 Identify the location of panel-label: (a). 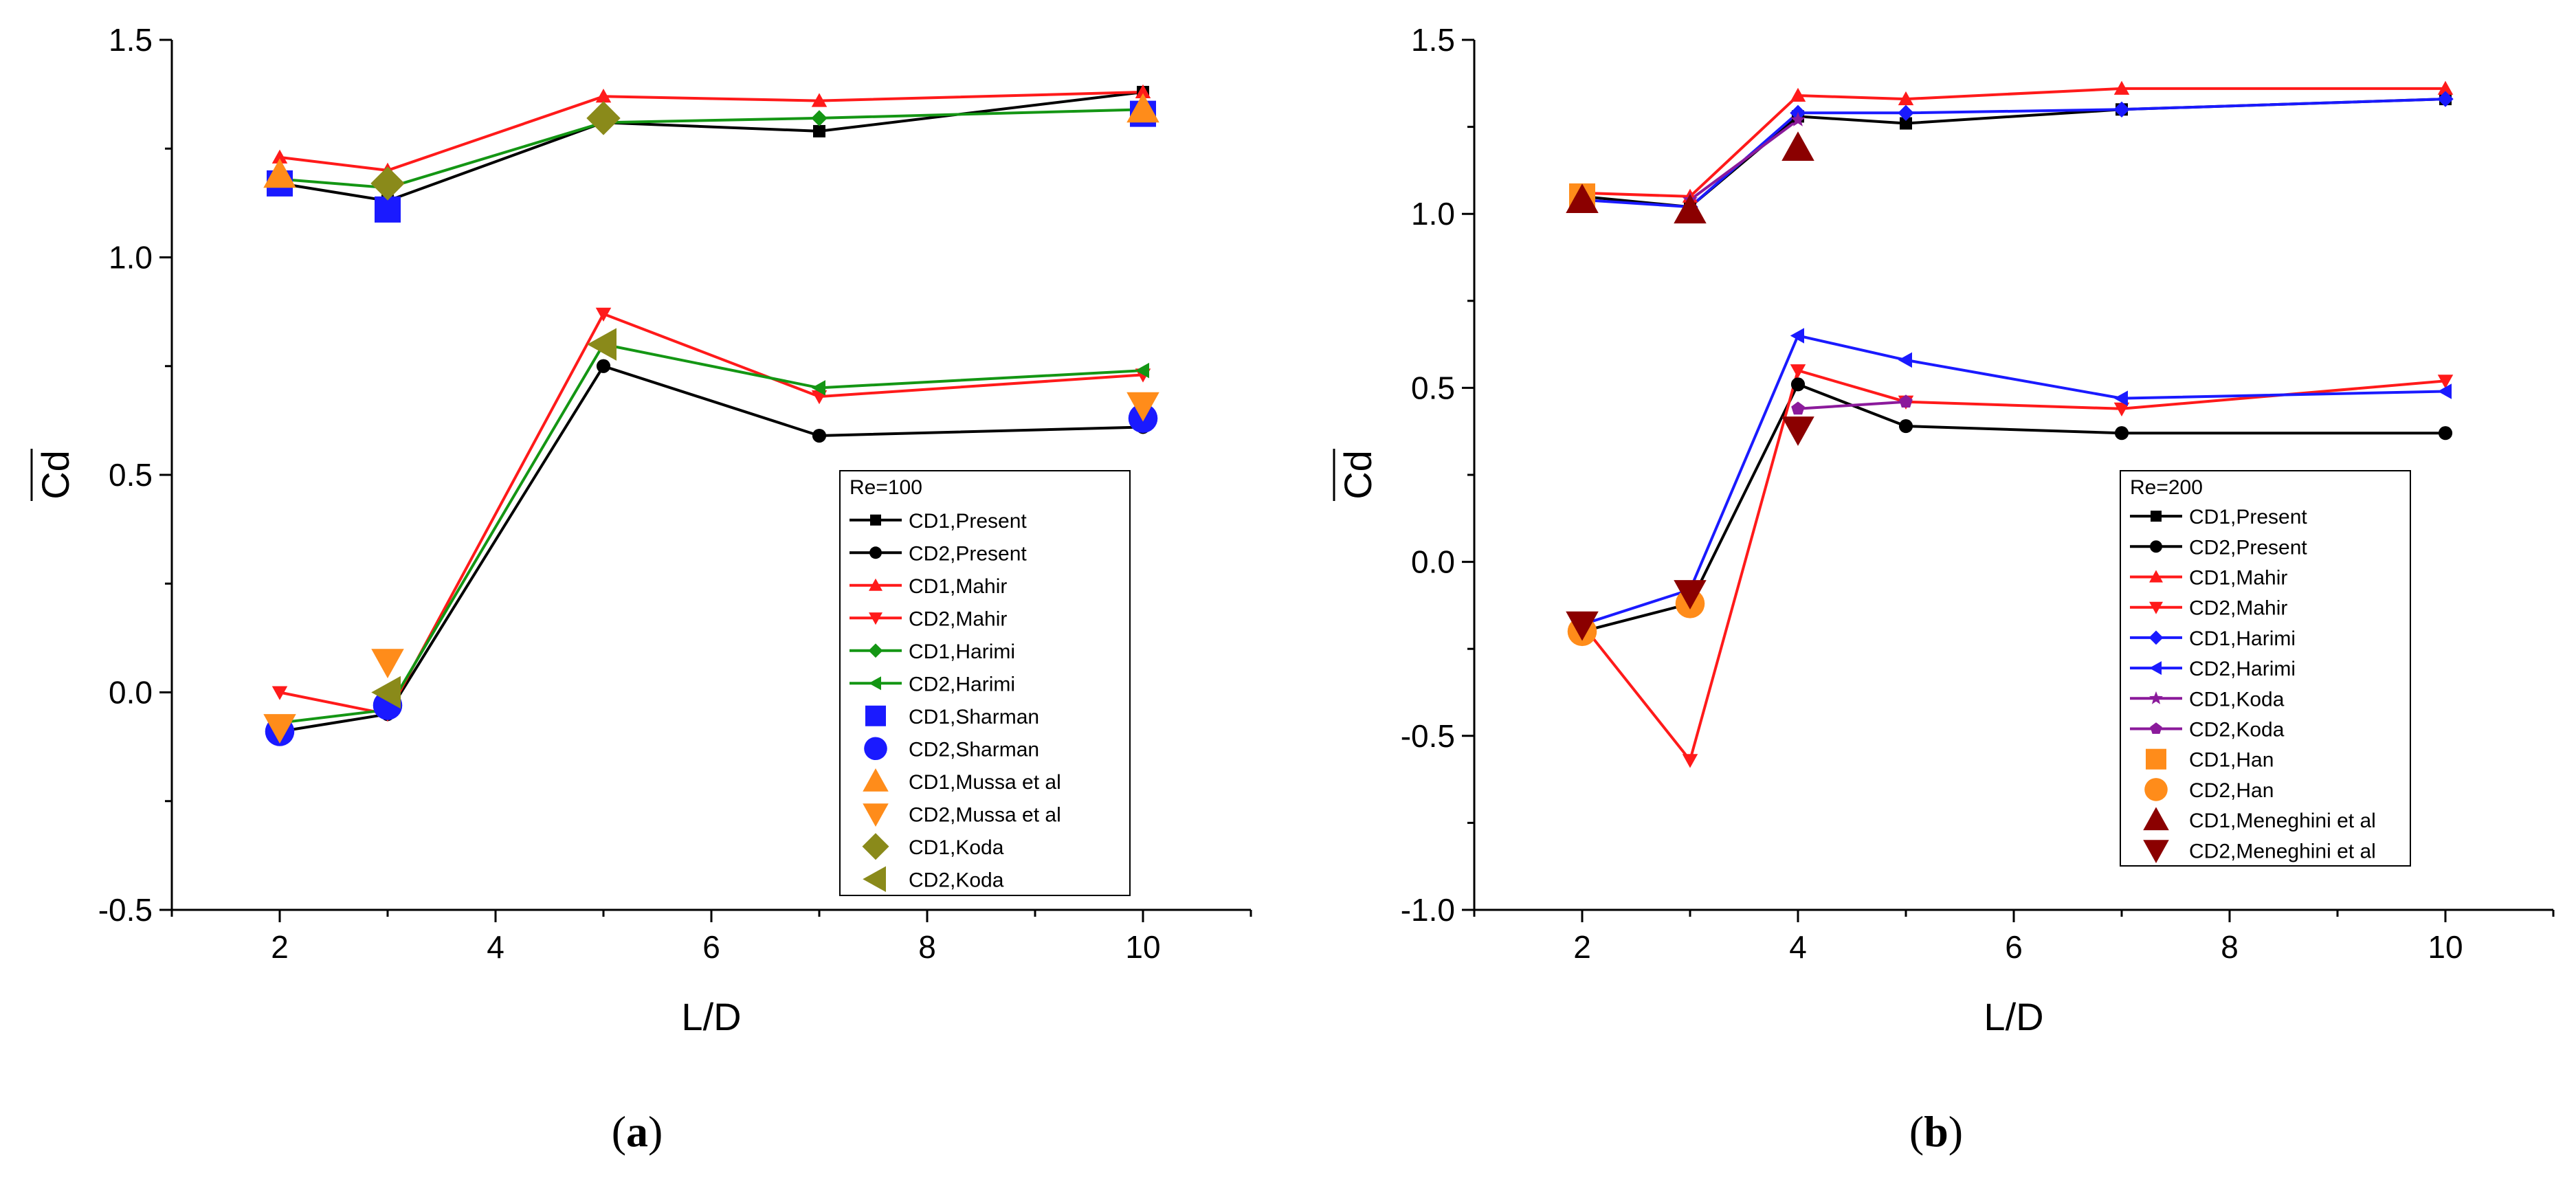
(637, 1131).